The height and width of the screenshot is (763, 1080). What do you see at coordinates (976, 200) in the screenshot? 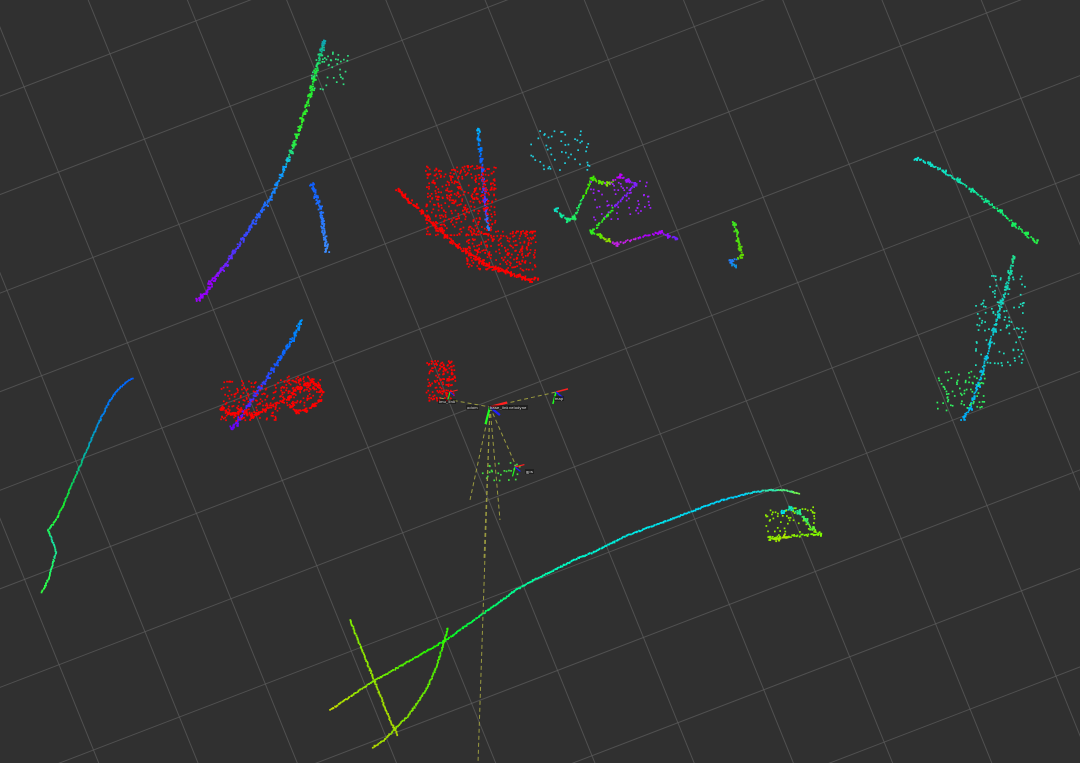
I see `pointcloud-right-wall-top` at bounding box center [976, 200].